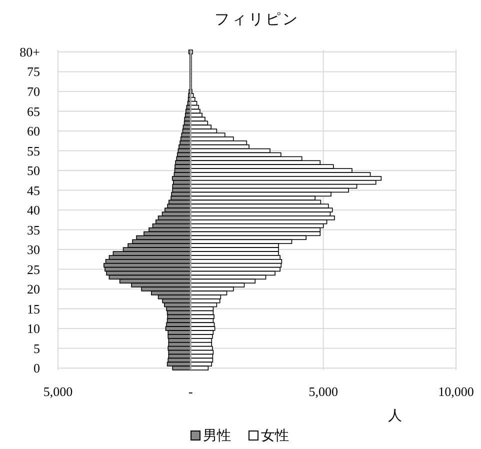 This screenshot has width=481, height=449. Describe the element at coordinates (33, 91) in the screenshot. I see `y-tick-label: 70` at that location.